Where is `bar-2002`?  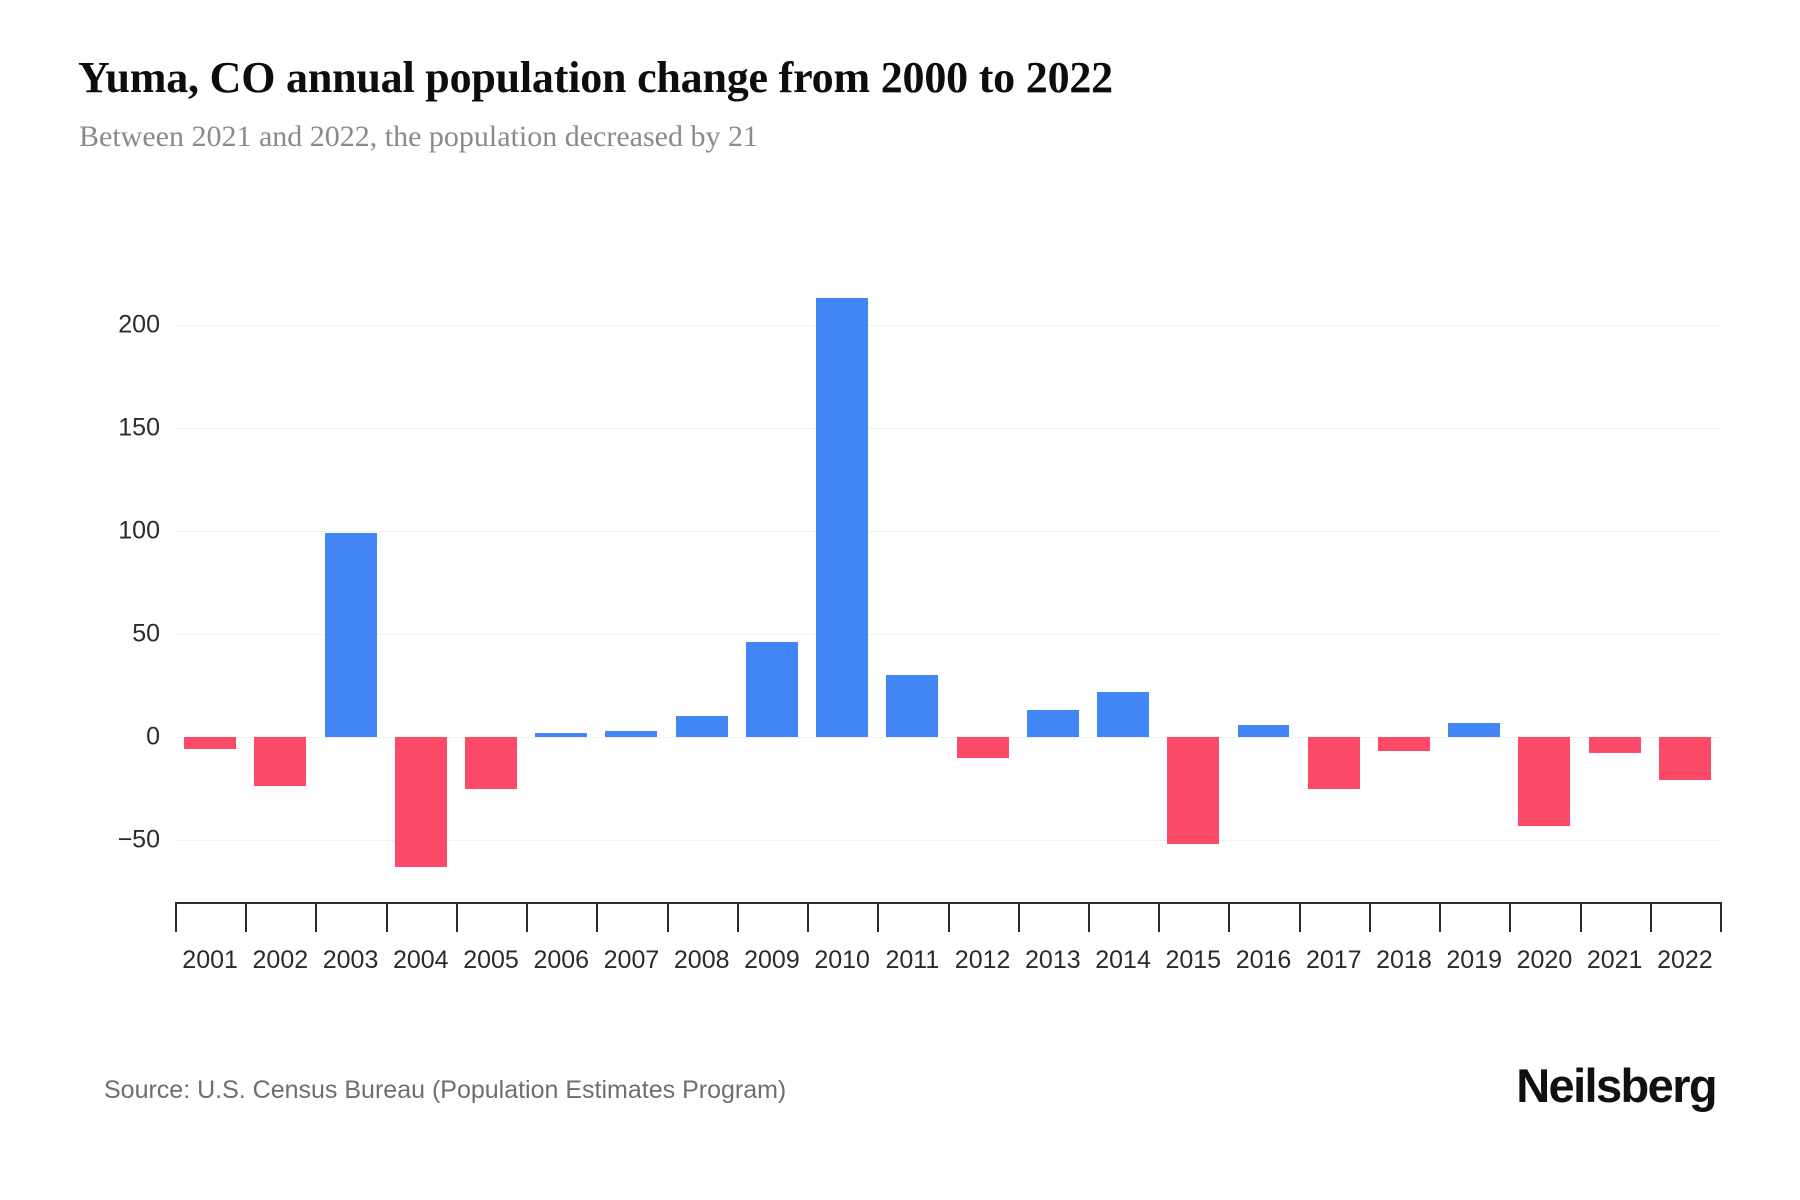
bar-2002 is located at coordinates (280, 762).